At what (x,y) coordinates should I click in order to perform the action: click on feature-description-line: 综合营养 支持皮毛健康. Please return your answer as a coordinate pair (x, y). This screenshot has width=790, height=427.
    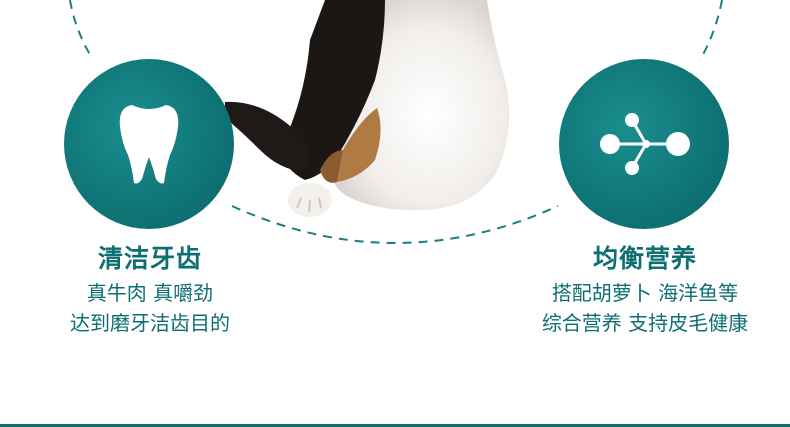
    Looking at the image, I should click on (645, 323).